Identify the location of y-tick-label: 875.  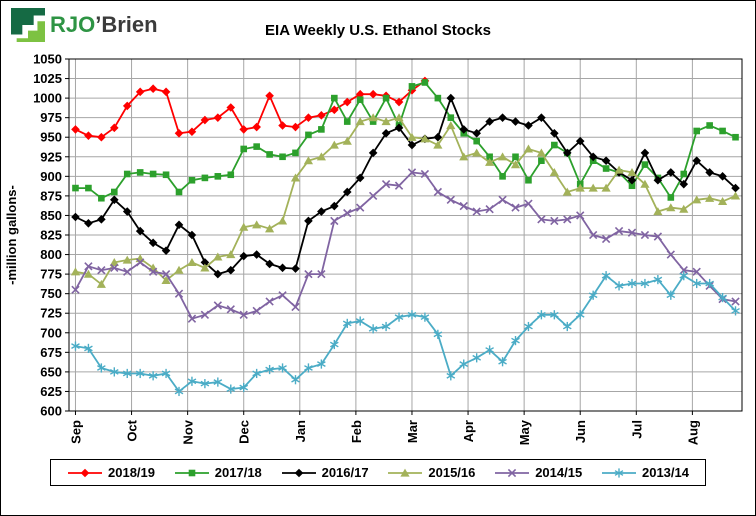
(51, 195).